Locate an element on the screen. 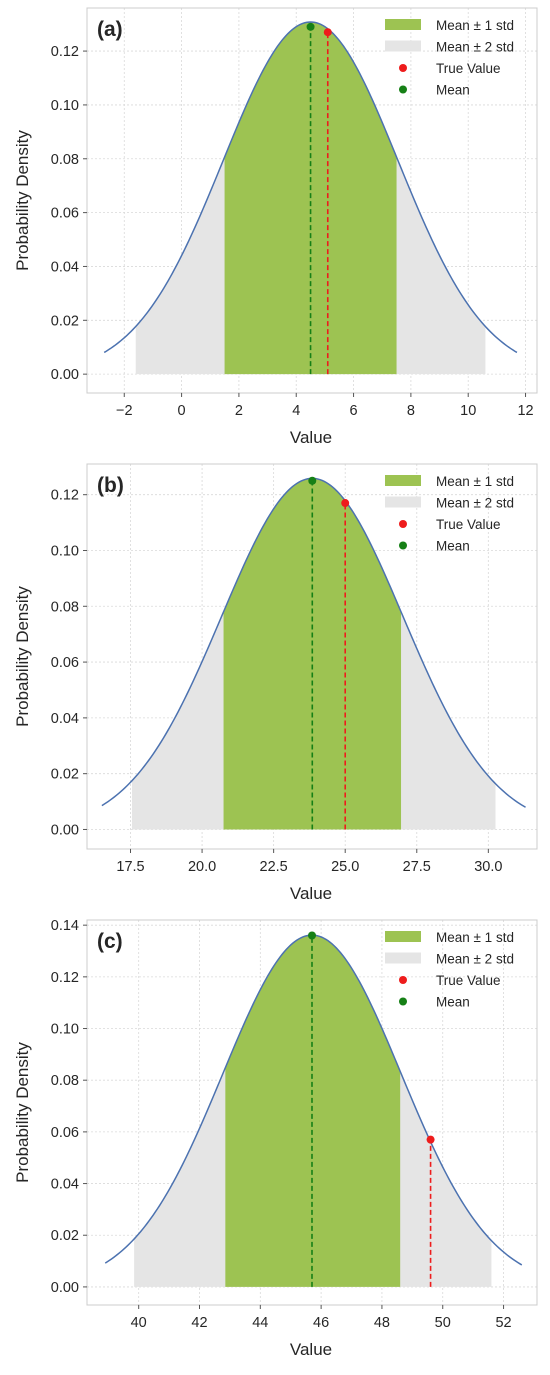  panel-c-legend-label: True Value is located at coordinates (468, 980).